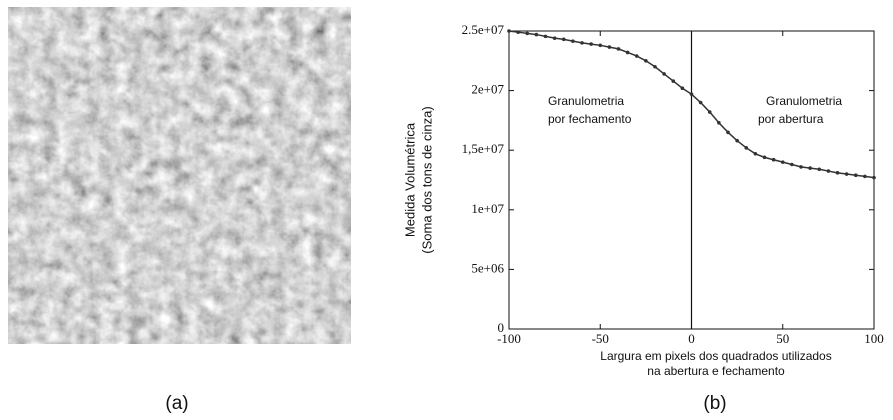  What do you see at coordinates (509, 338) in the screenshot?
I see `x-tick-label: -100` at bounding box center [509, 338].